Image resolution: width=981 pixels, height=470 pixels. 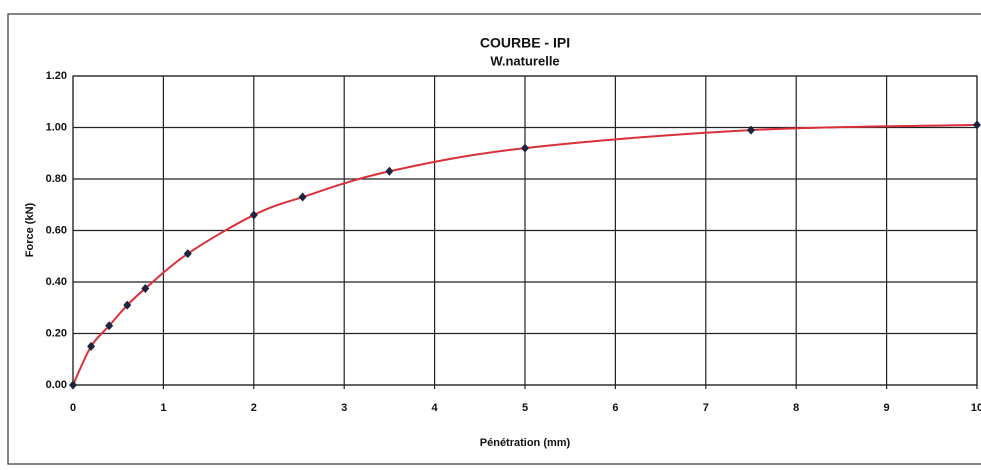 What do you see at coordinates (344, 408) in the screenshot?
I see `x-tick-label: 3` at bounding box center [344, 408].